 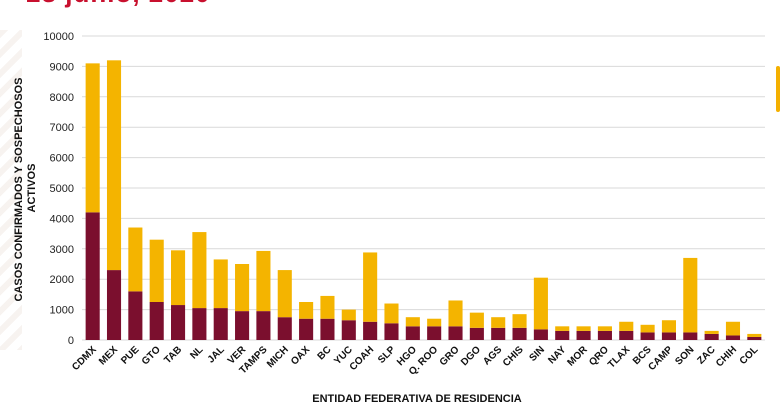 What do you see at coordinates (62, 219) in the screenshot?
I see `y-tick-label: 4000` at bounding box center [62, 219].